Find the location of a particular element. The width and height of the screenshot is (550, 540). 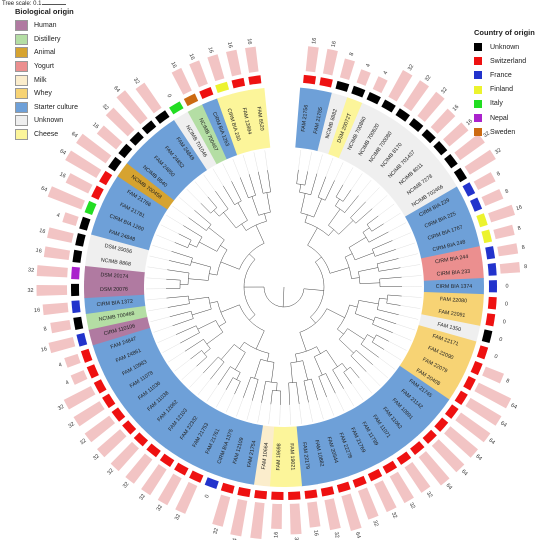

leaf-label: FAM 8520 is located at coordinates (259, 118).